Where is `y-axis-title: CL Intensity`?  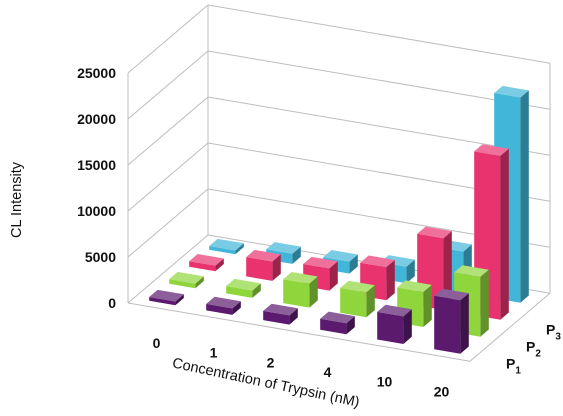
y-axis-title: CL Intensity is located at coordinates (17, 199).